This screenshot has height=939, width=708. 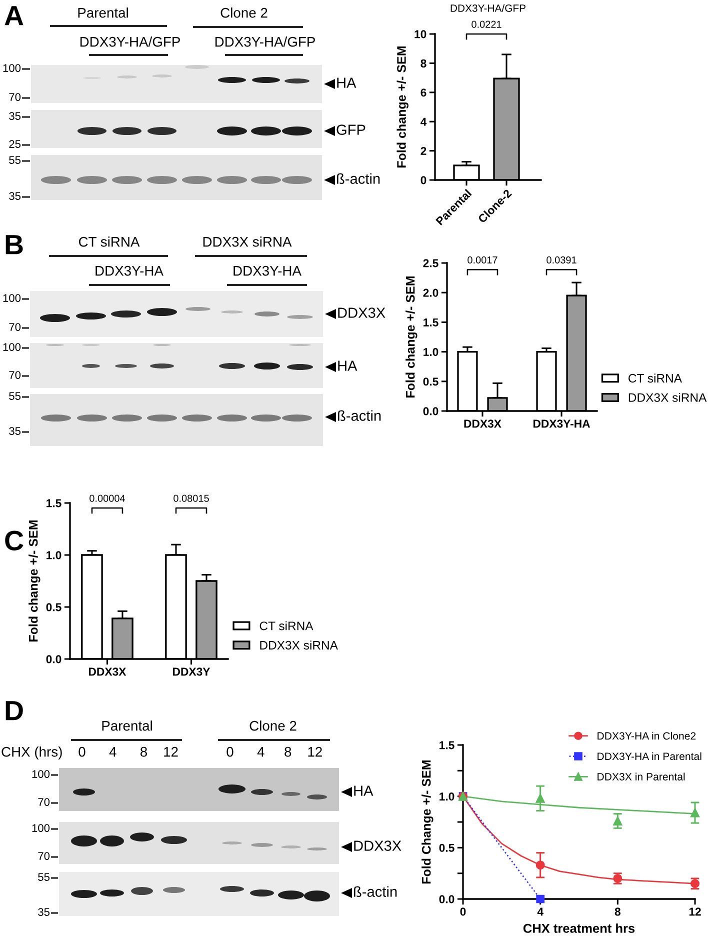 What do you see at coordinates (14, 16) in the screenshot?
I see `text: A` at bounding box center [14, 16].